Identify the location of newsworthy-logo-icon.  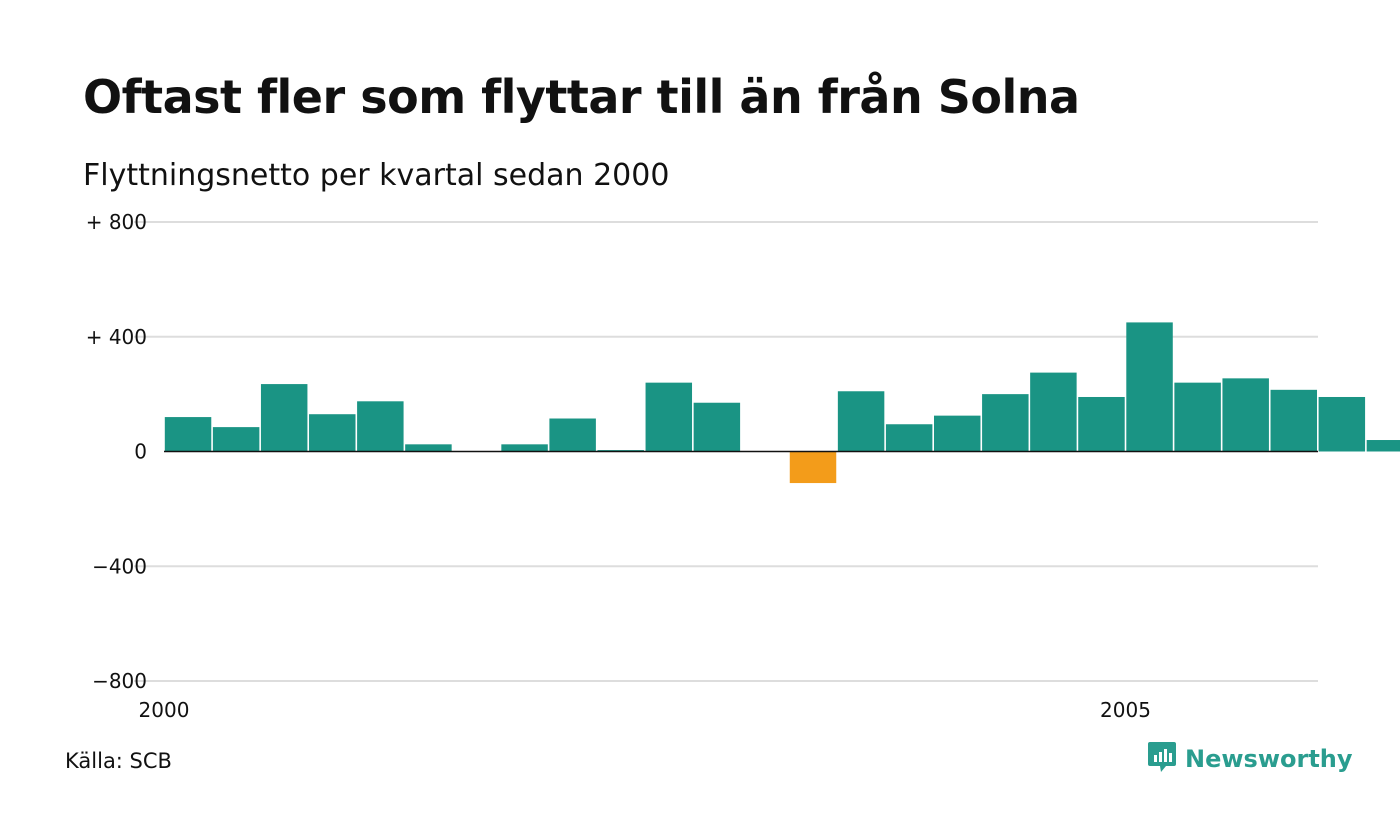
(1162, 759).